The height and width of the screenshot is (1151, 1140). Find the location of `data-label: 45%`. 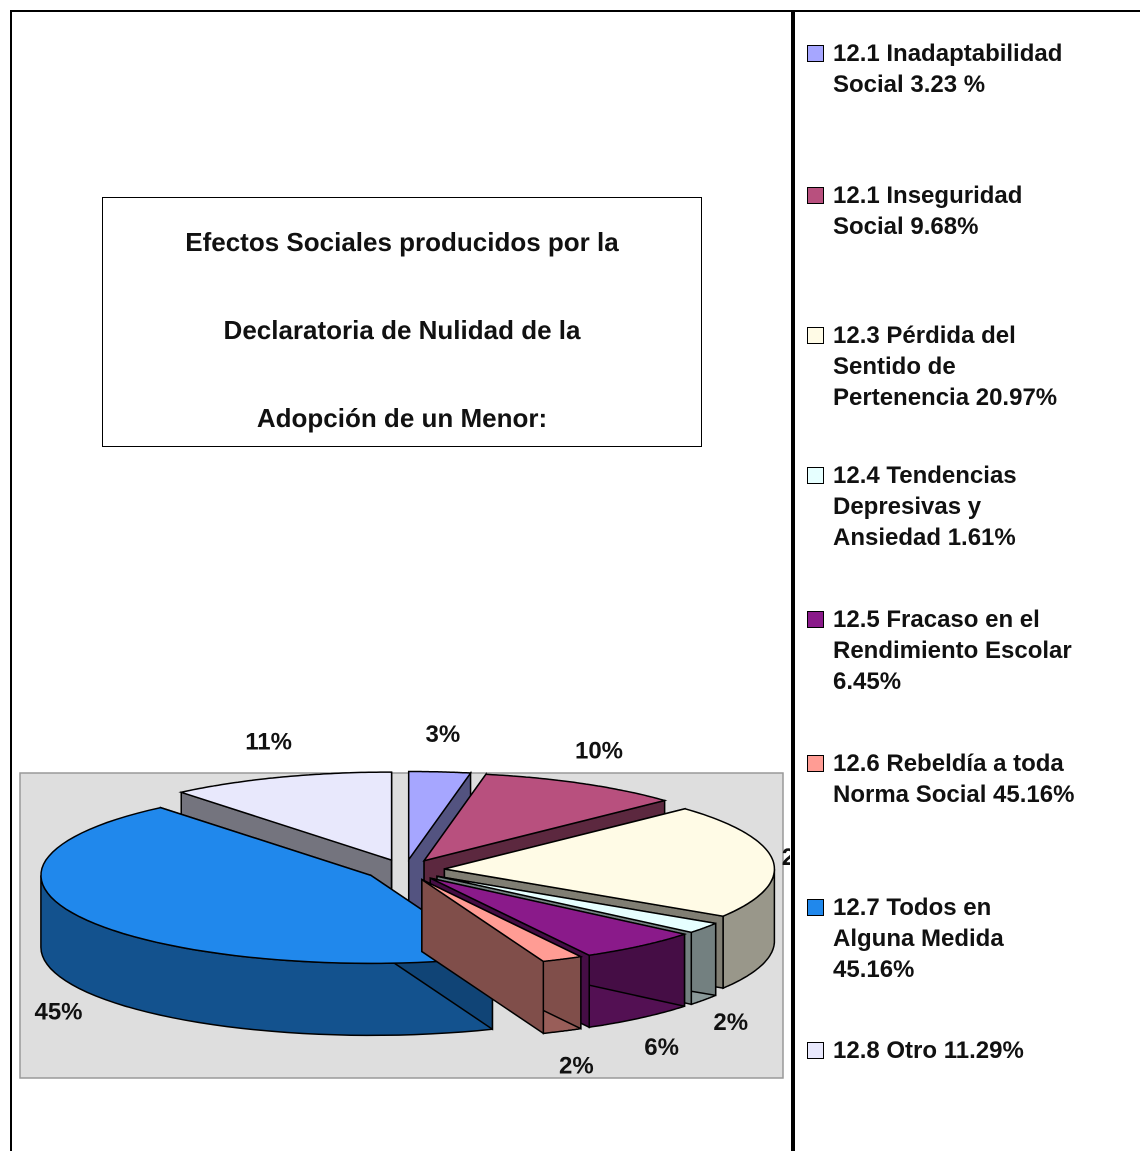

data-label: 45% is located at coordinates (58, 1011).